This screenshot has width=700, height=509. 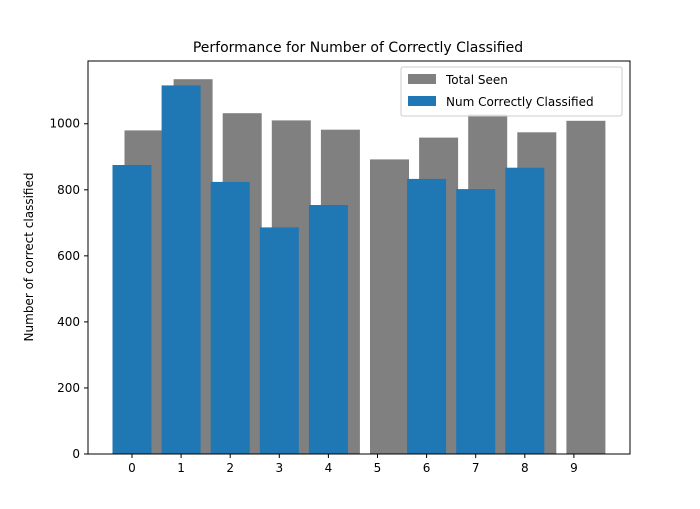 I want to click on legend-label-total-seen: Total Seen, so click(x=476, y=80).